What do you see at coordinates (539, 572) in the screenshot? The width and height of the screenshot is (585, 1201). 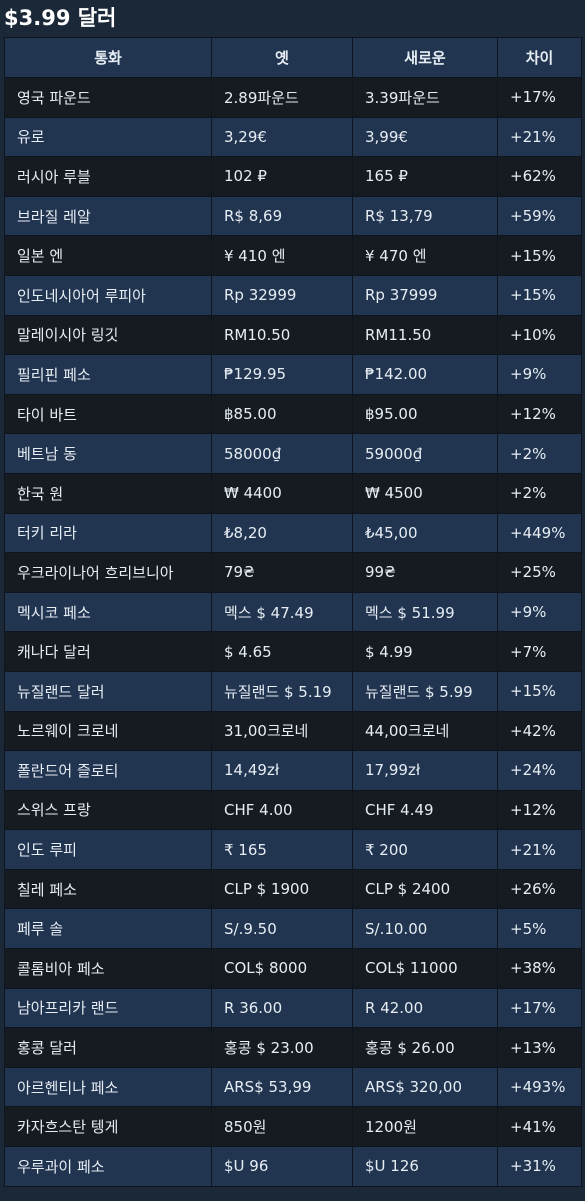 I see `cell-difference: +25%` at bounding box center [539, 572].